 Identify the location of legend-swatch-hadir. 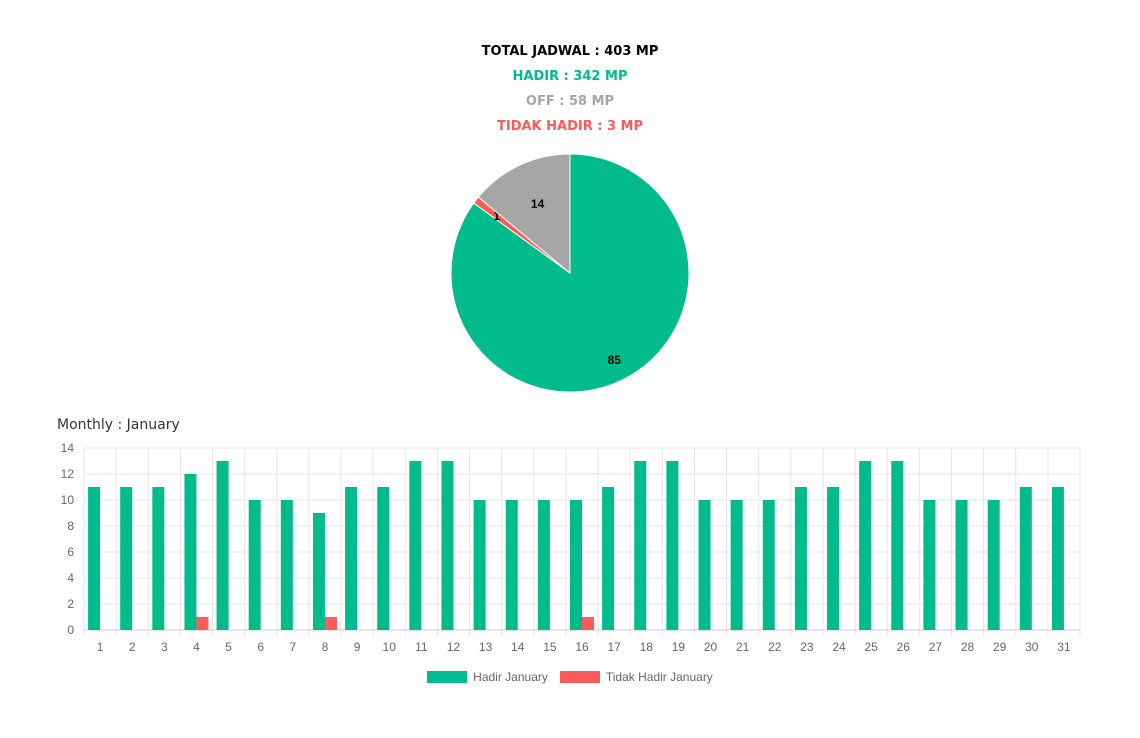
(447, 677).